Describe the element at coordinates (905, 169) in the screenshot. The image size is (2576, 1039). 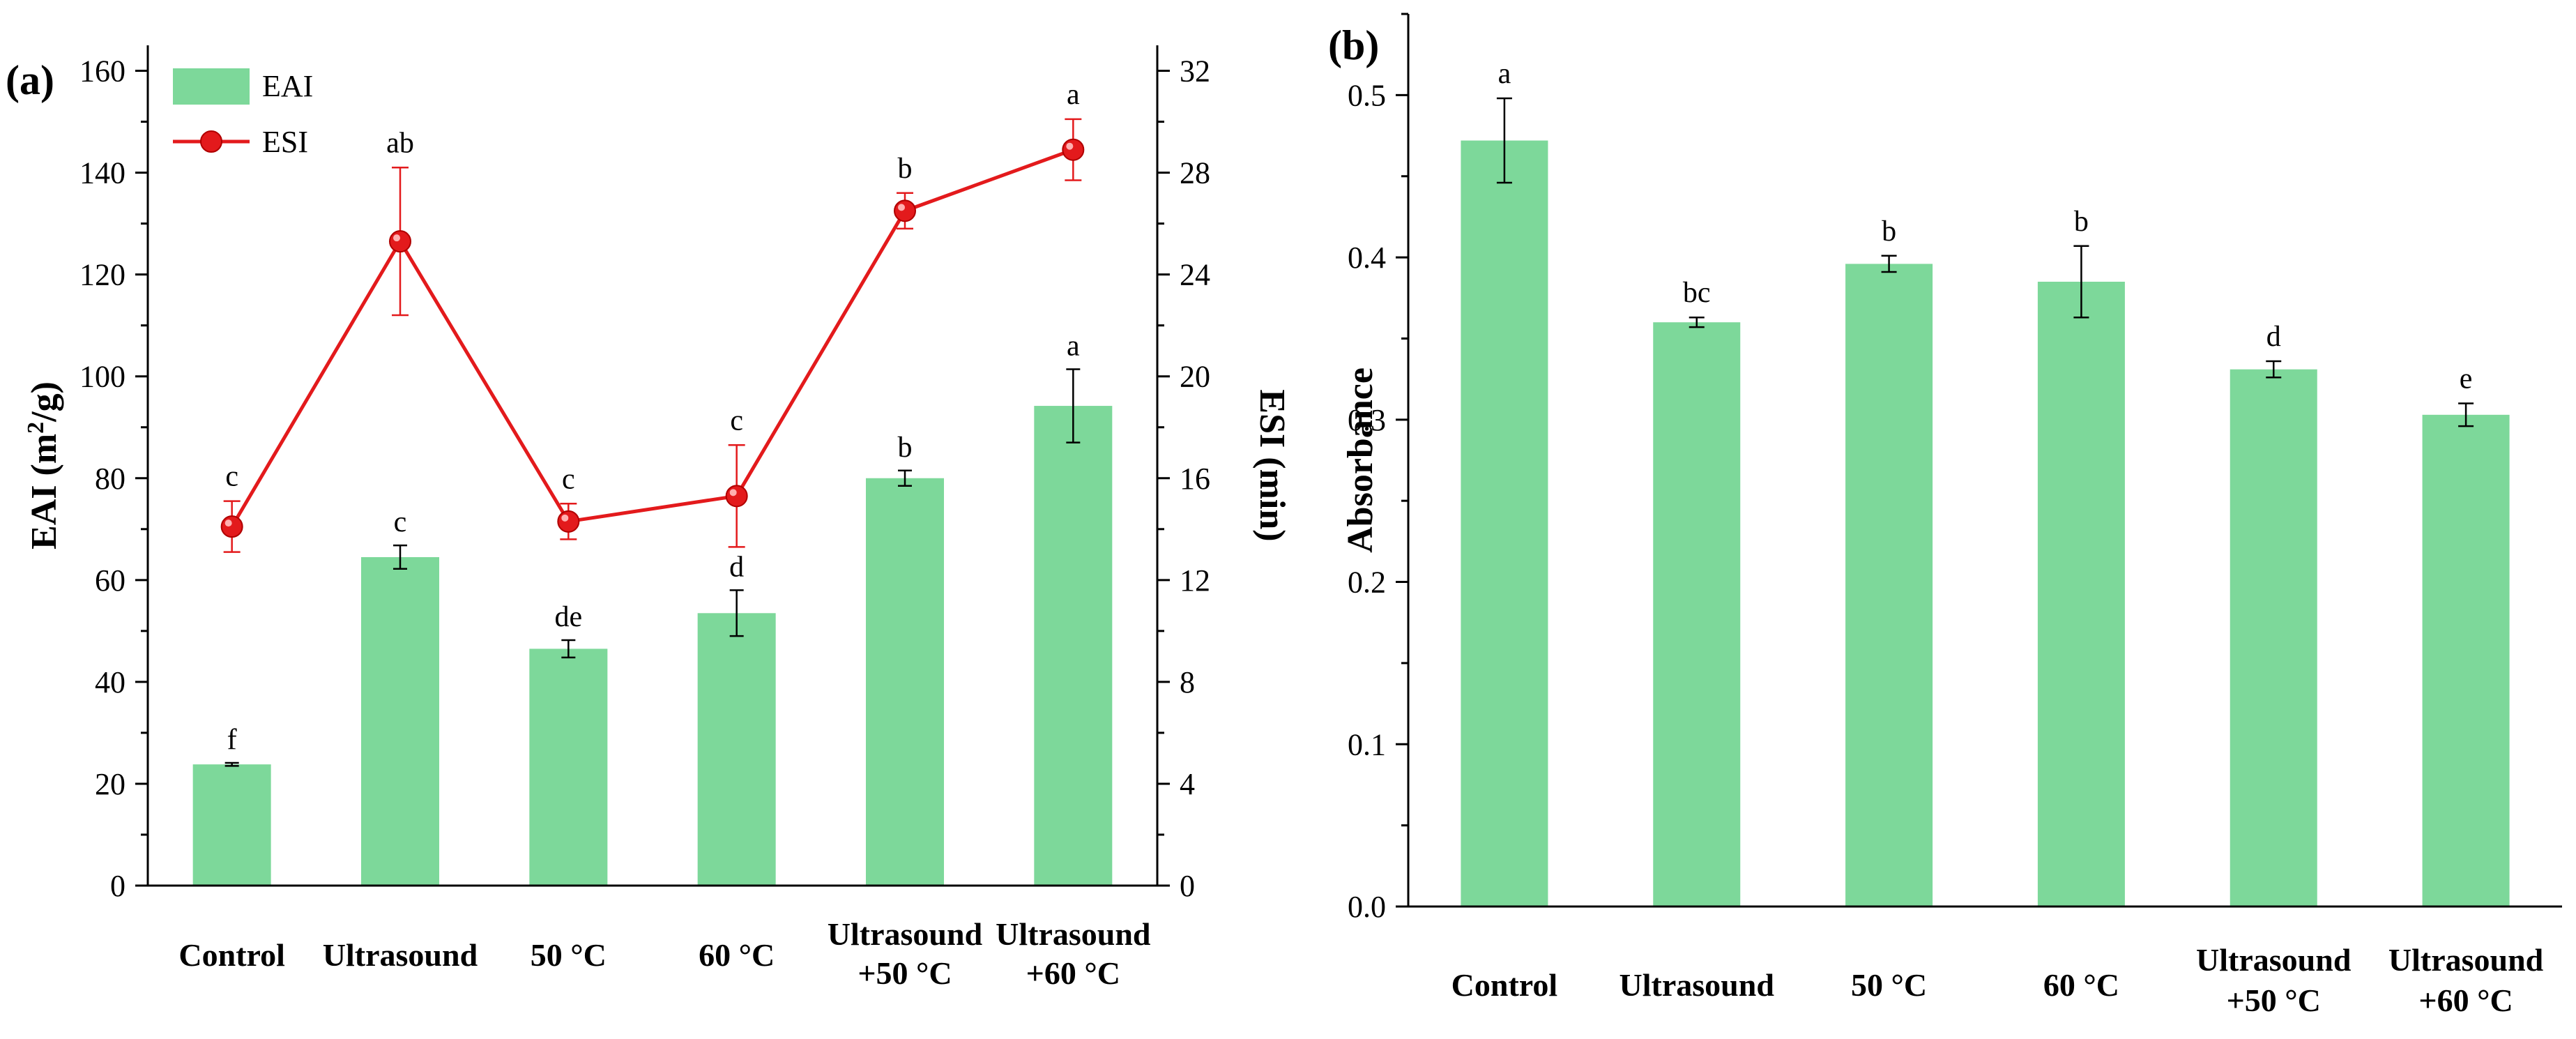
I see `esi-significance-label: b` at that location.